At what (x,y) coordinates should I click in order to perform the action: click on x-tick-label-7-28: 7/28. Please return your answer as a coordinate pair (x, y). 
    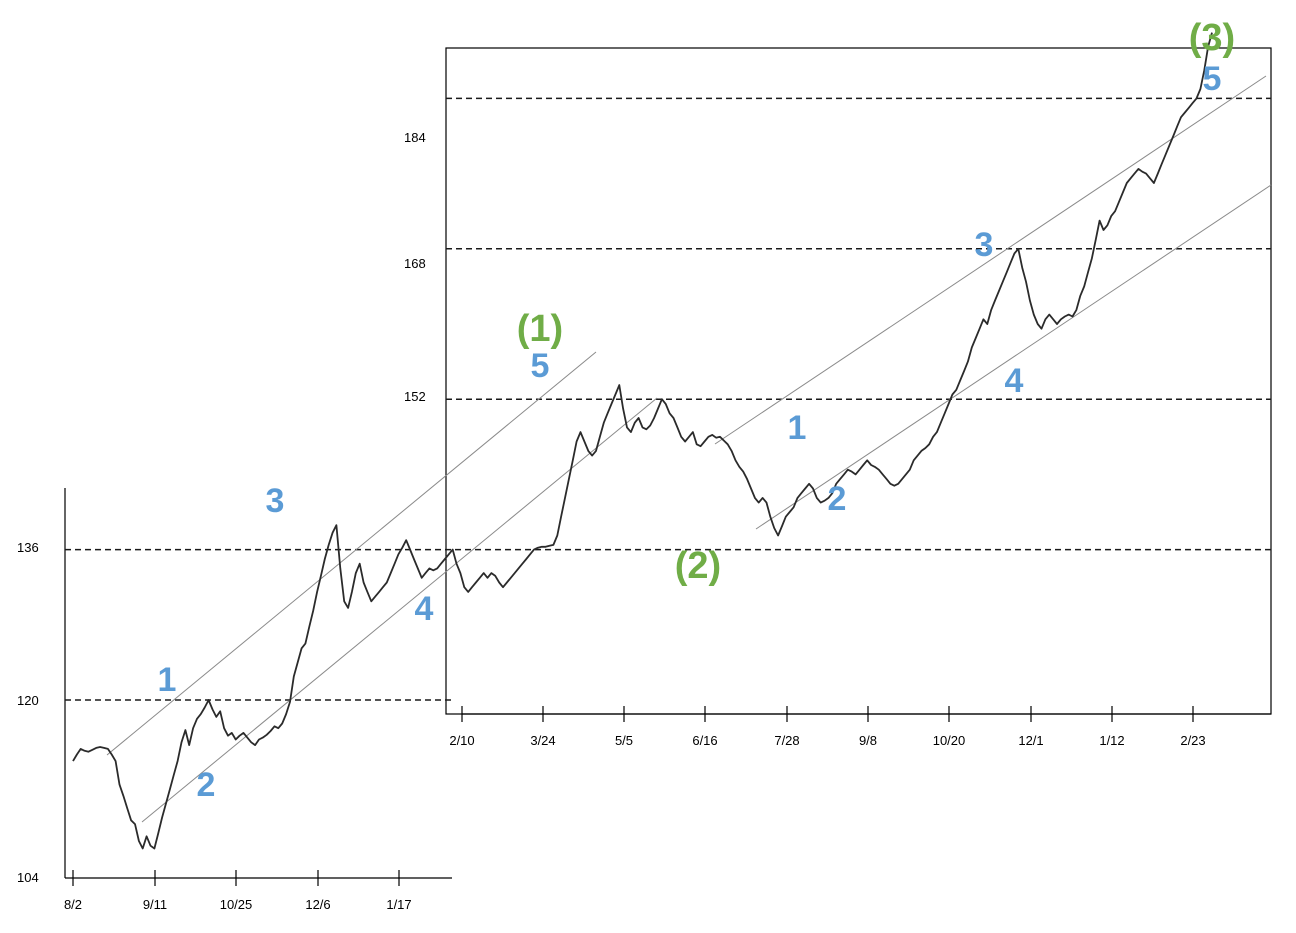
    Looking at the image, I should click on (786, 740).